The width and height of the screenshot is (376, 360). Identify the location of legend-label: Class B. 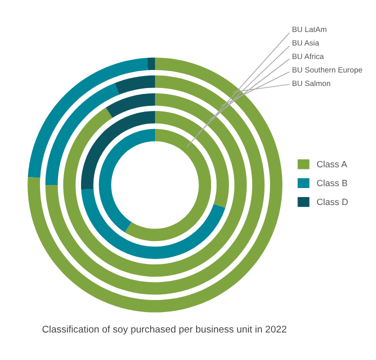
(332, 183).